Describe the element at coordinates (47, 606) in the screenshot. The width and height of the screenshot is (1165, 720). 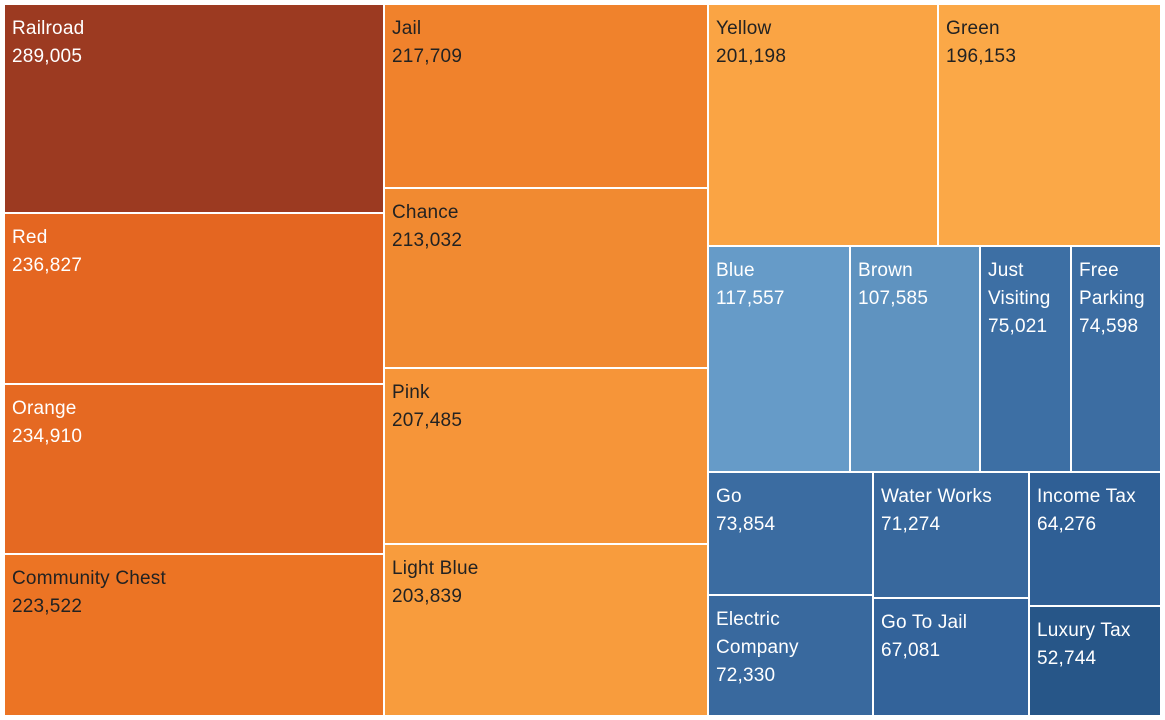
I see `cell-value: 223,522` at that location.